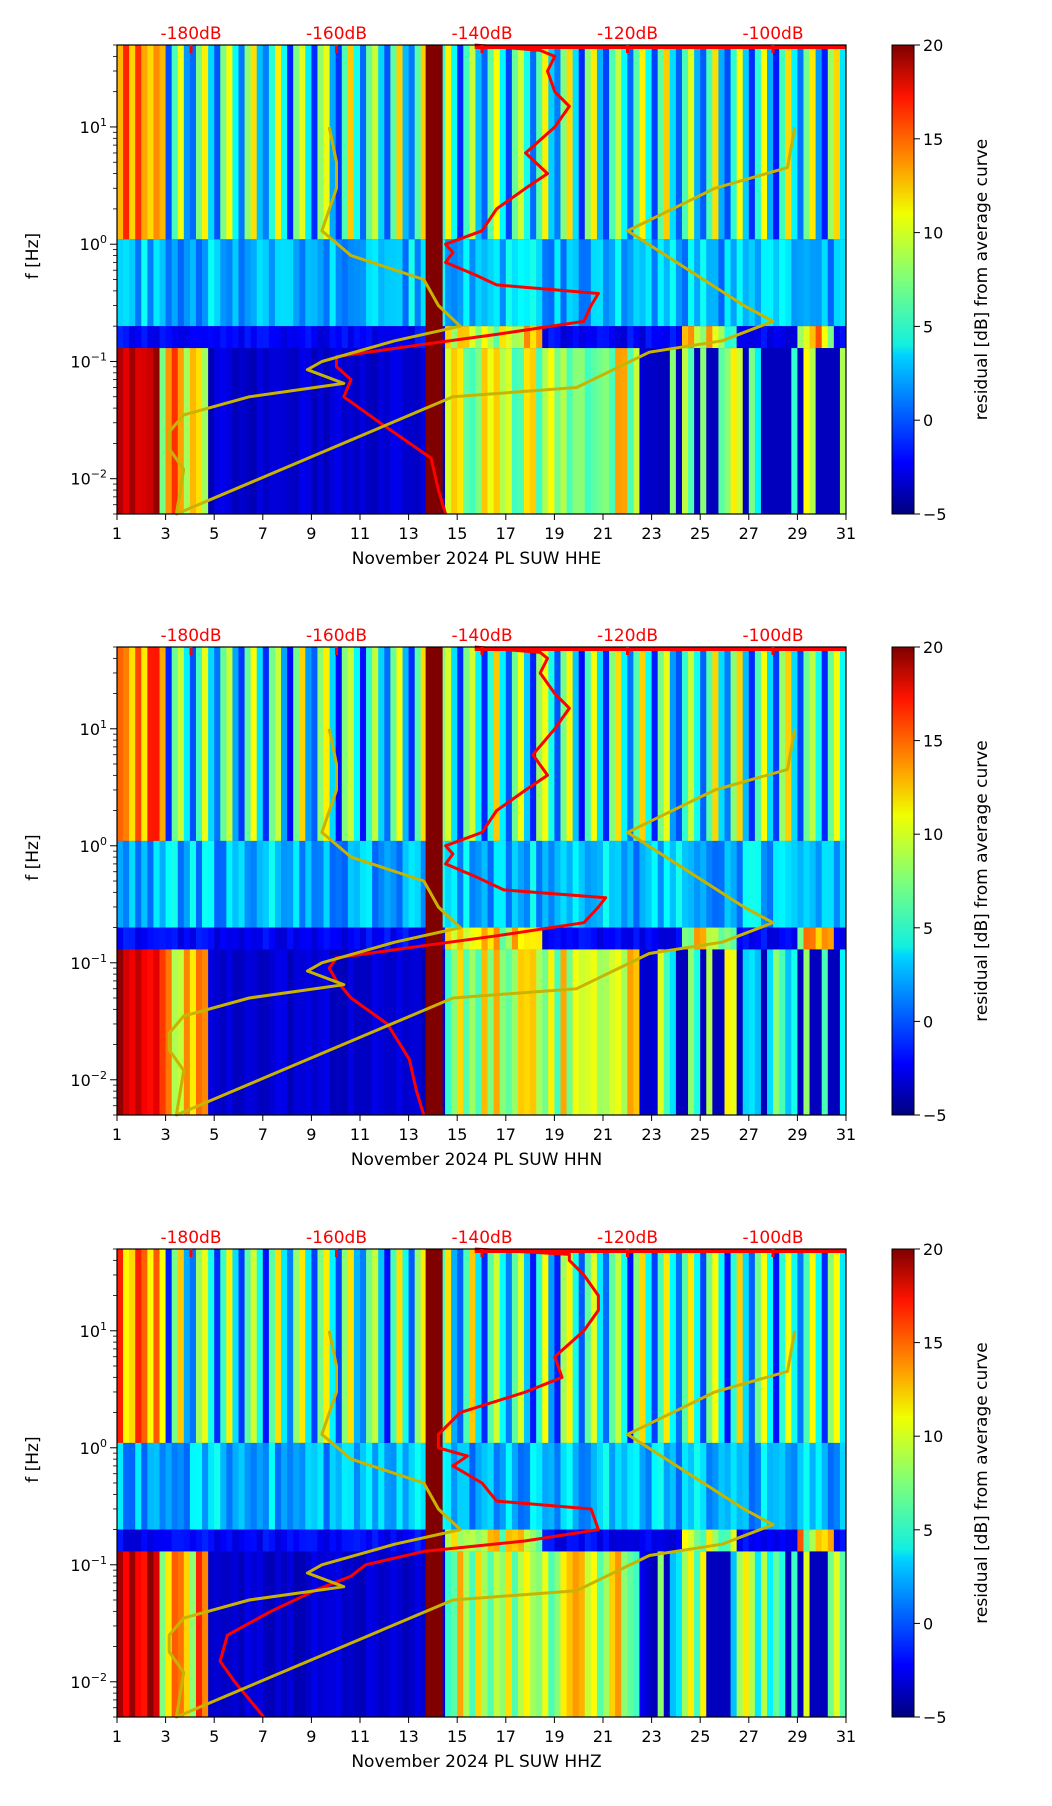 This screenshot has width=1052, height=1806. I want to click on y-tick-exponent: −2, so click(99, 1677).